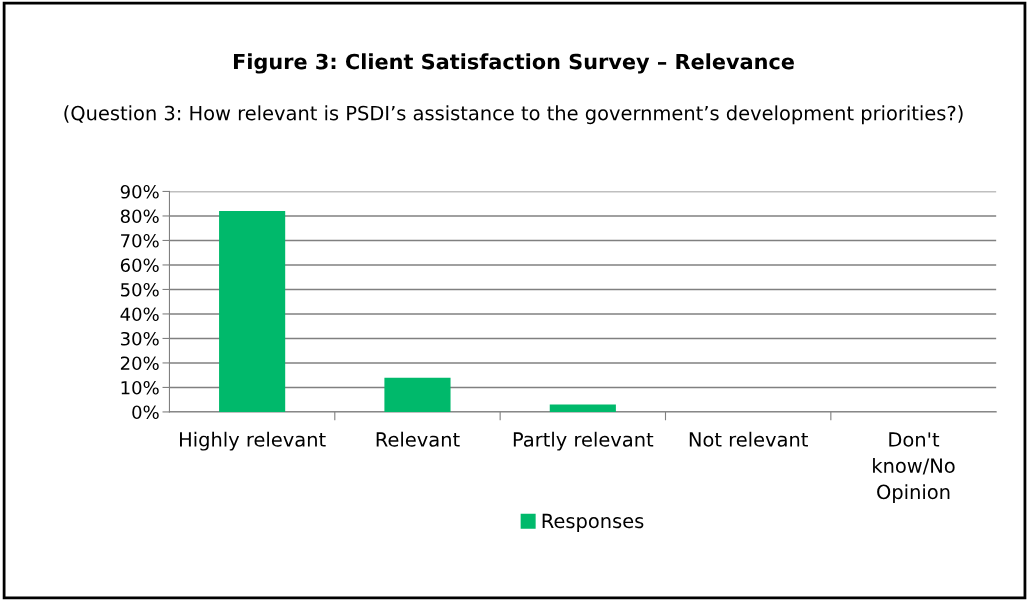 This screenshot has height=604, width=1027. What do you see at coordinates (139, 338) in the screenshot?
I see `y-tick-label: 30%` at bounding box center [139, 338].